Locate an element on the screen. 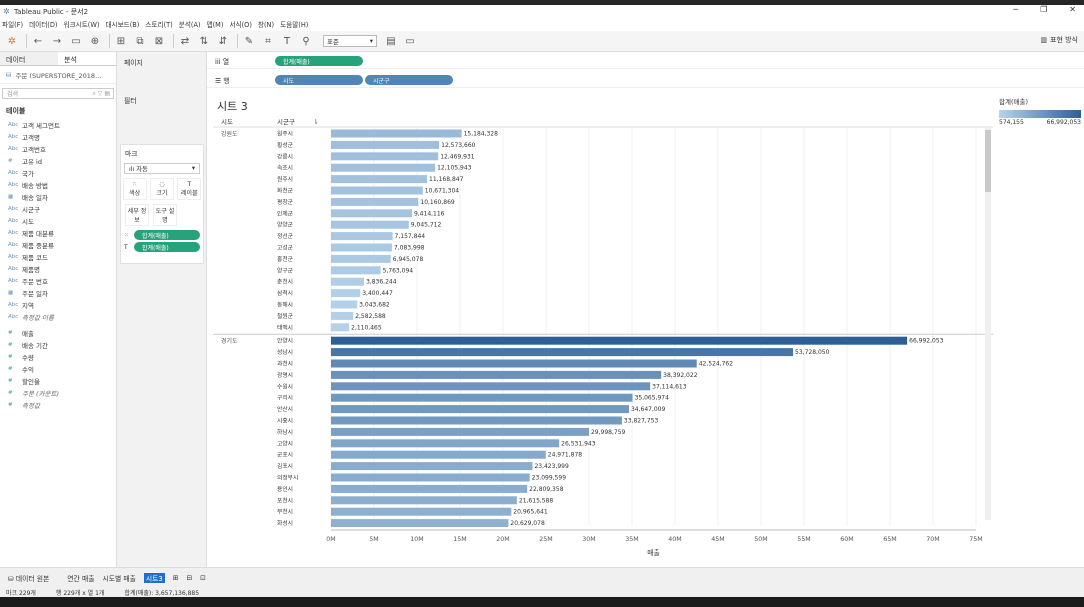  field-item: # 할인율 is located at coordinates (58, 381).